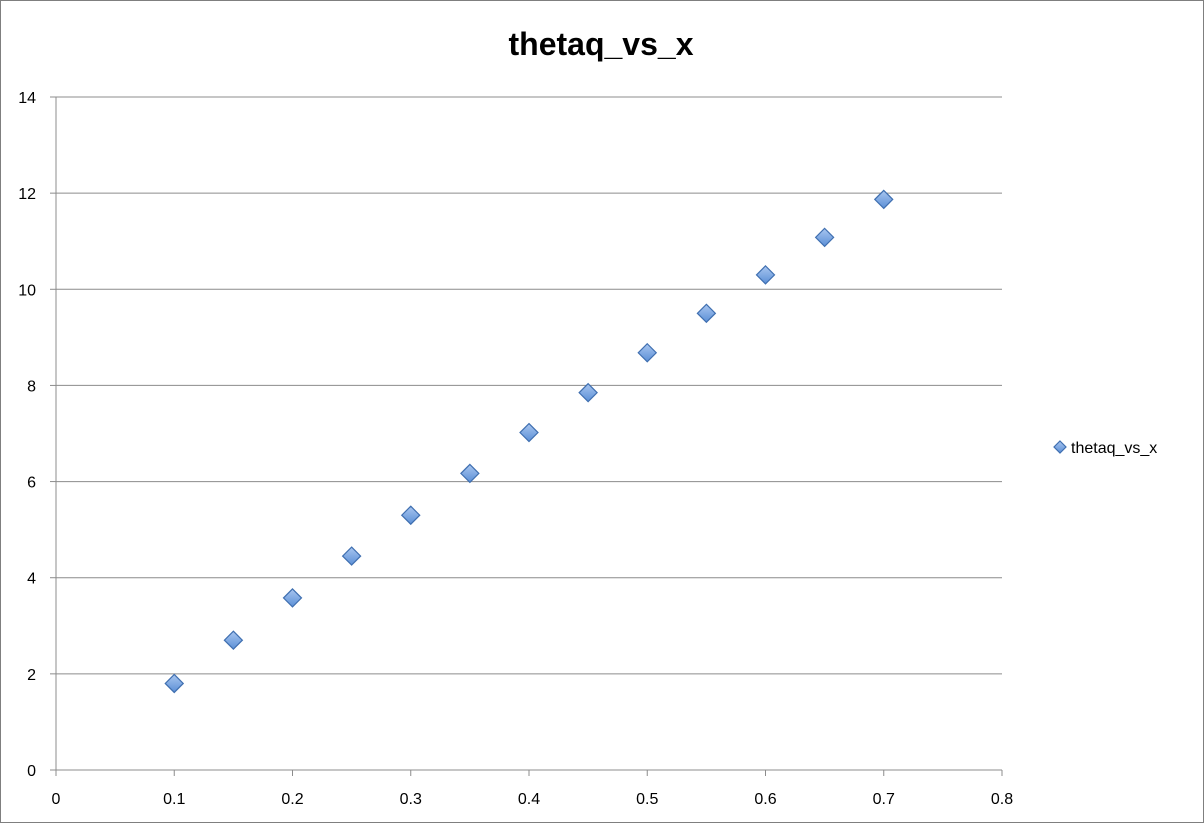  I want to click on y-tick-label: 12, so click(27, 194).